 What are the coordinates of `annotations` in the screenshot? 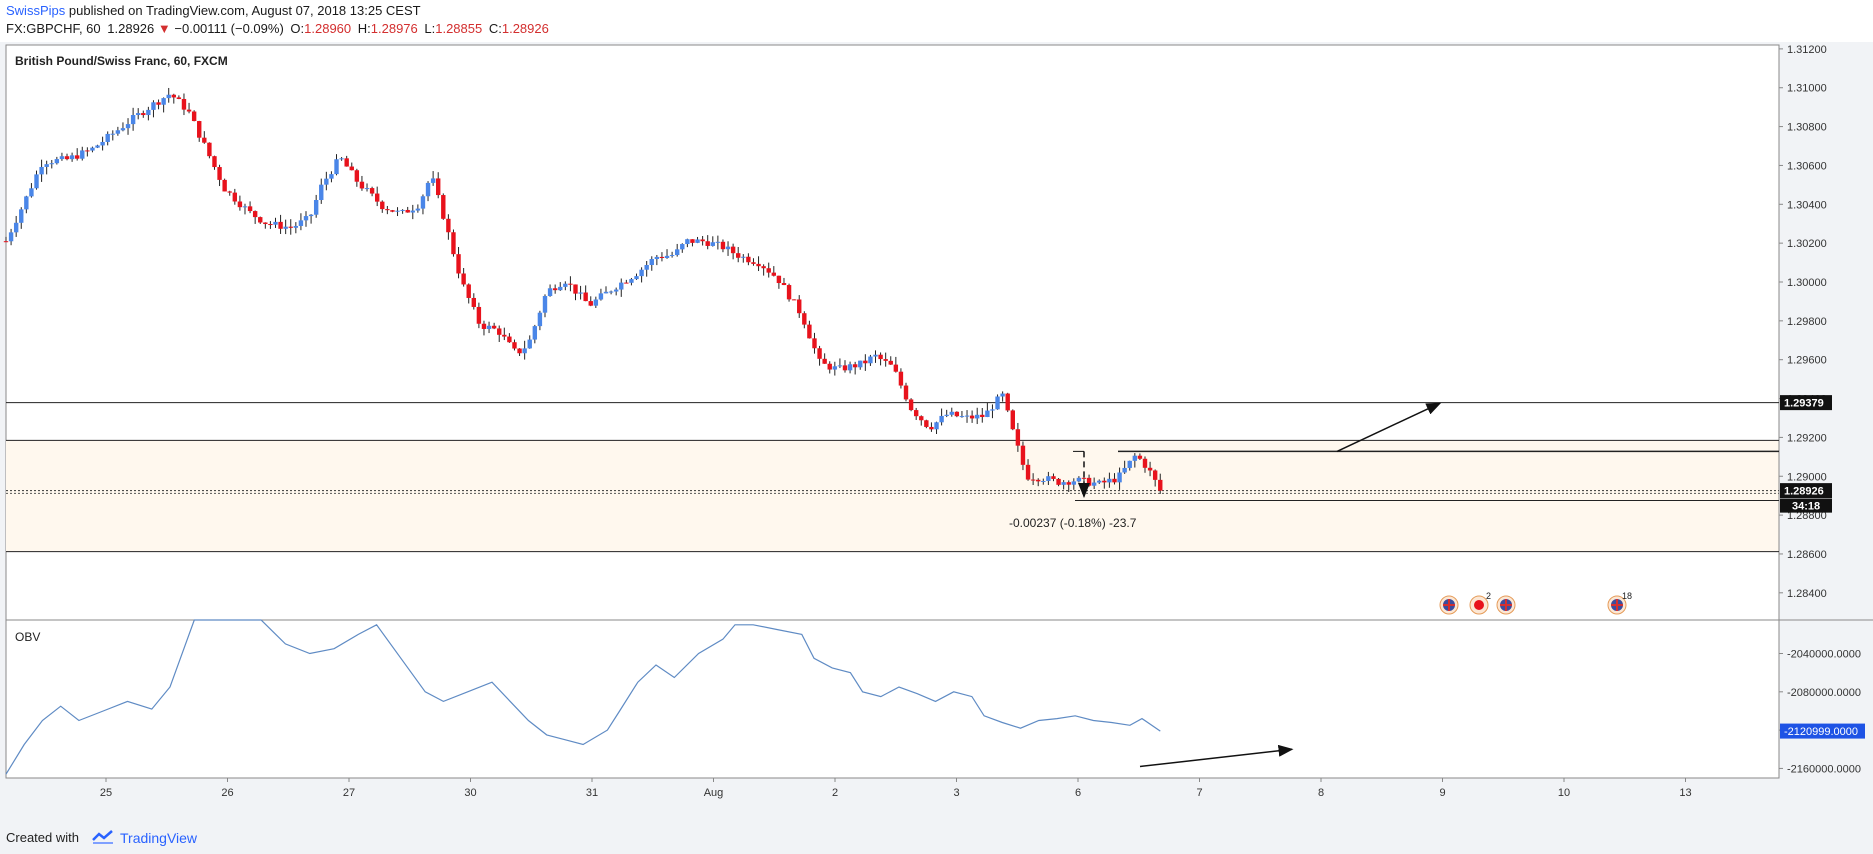 It's located at (1257, 585).